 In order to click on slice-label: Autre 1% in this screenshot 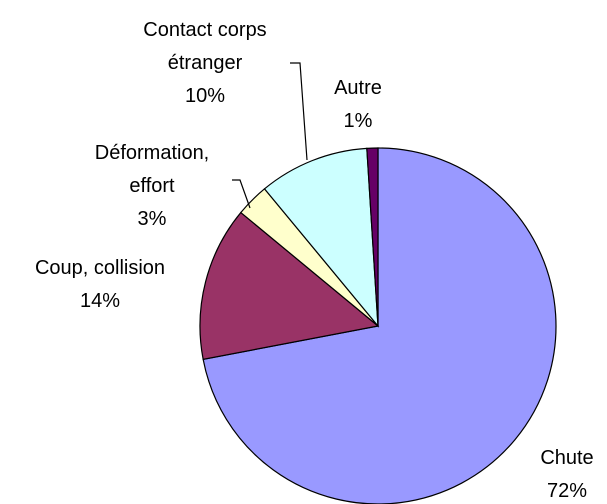, I will do `click(358, 105)`.